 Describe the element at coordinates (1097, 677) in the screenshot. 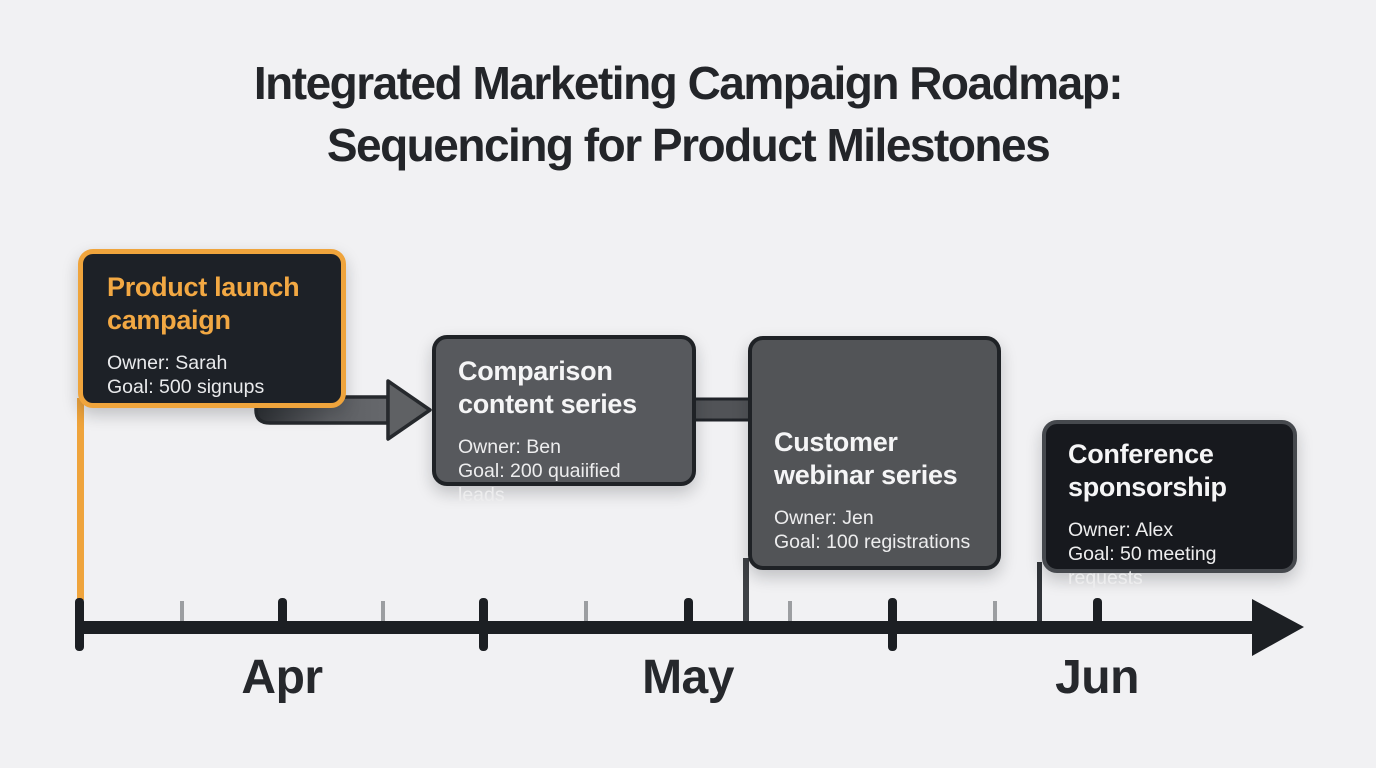

I see `month-label-jun: Jun` at that location.